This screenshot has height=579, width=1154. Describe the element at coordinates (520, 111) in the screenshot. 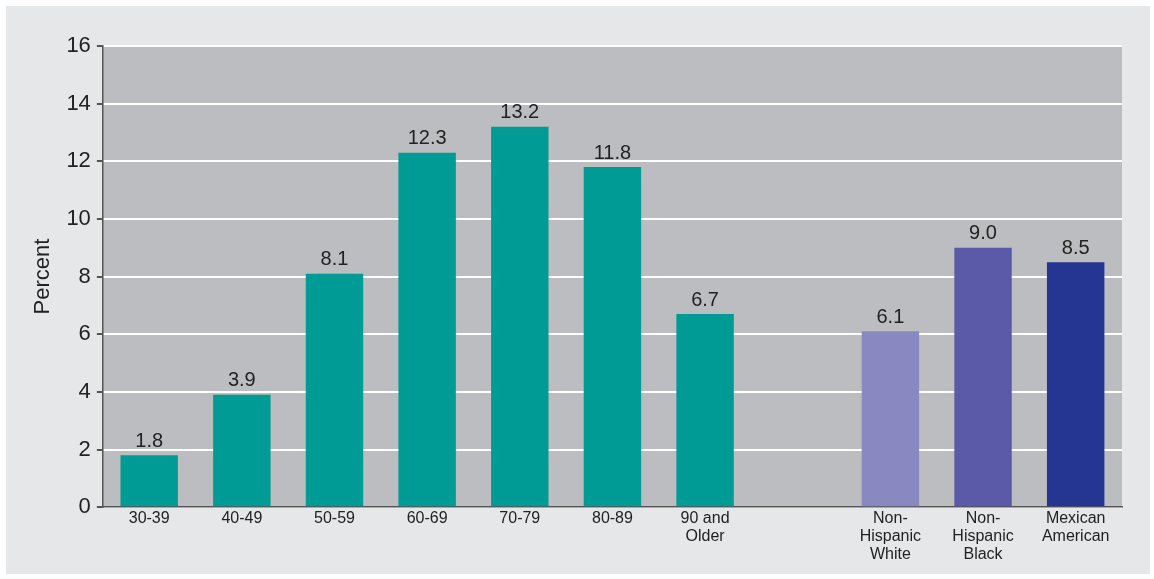

I see `data-label: 13.2` at that location.